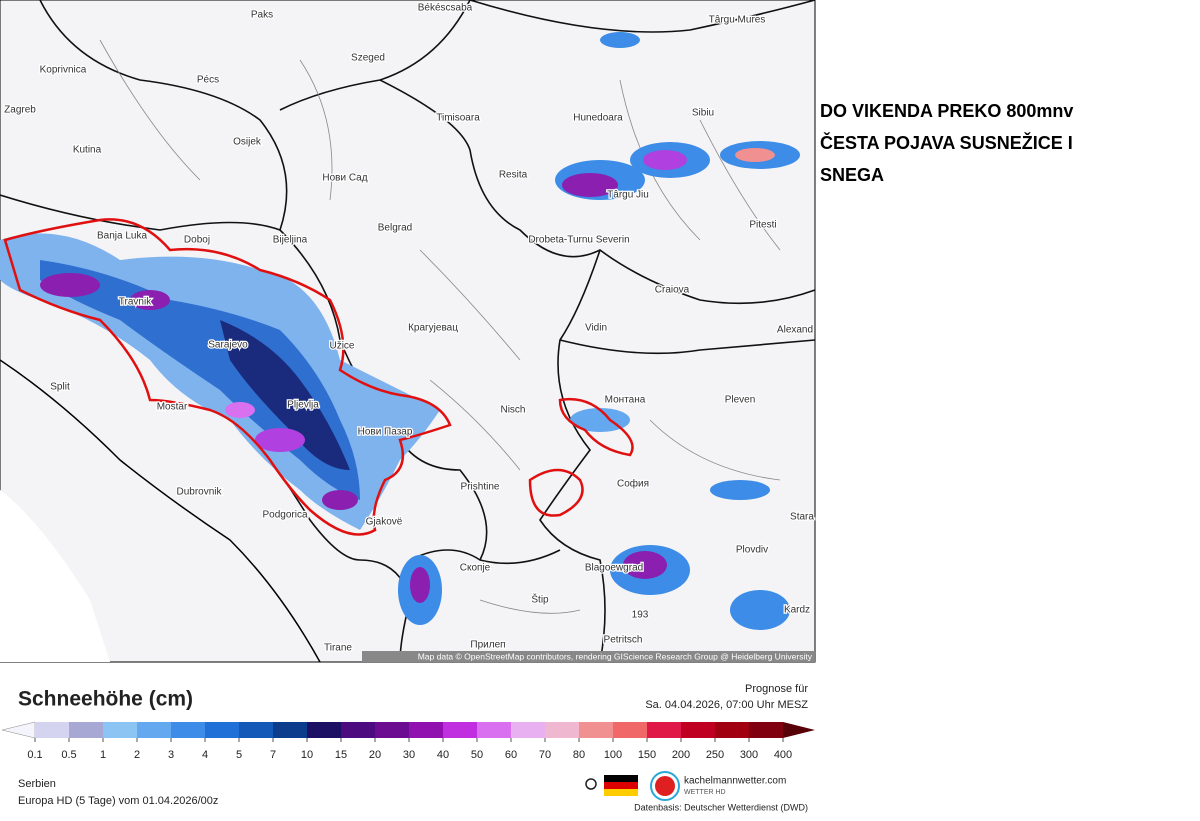  Describe the element at coordinates (409, 755) in the screenshot. I see `legend-label: 30` at that location.